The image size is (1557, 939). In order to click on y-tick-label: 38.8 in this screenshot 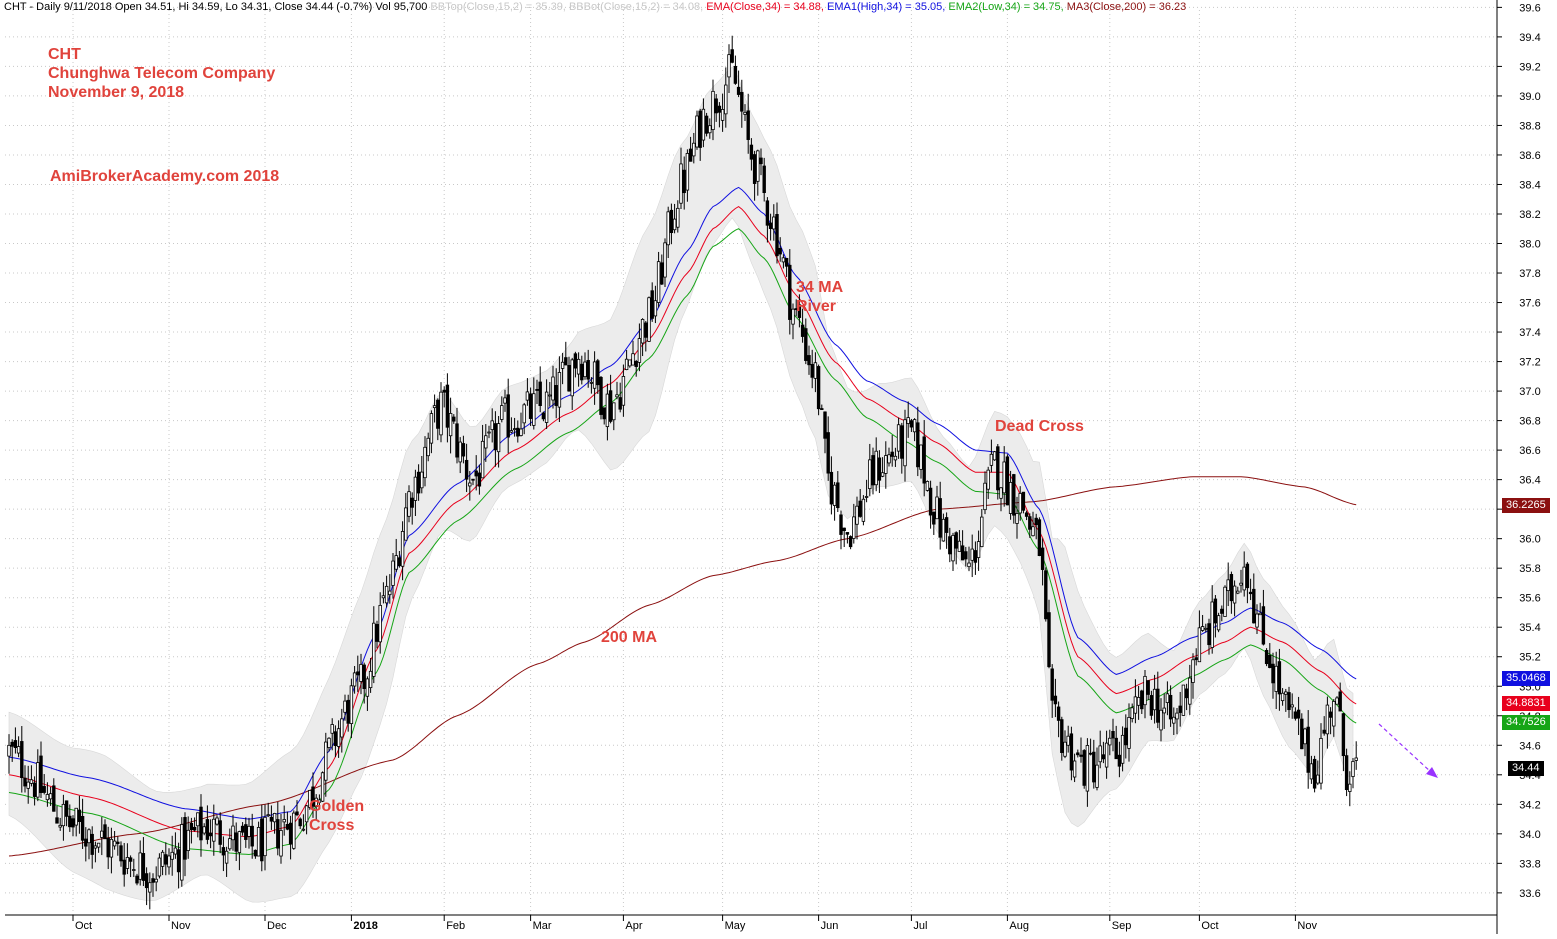, I will do `click(1529, 126)`.